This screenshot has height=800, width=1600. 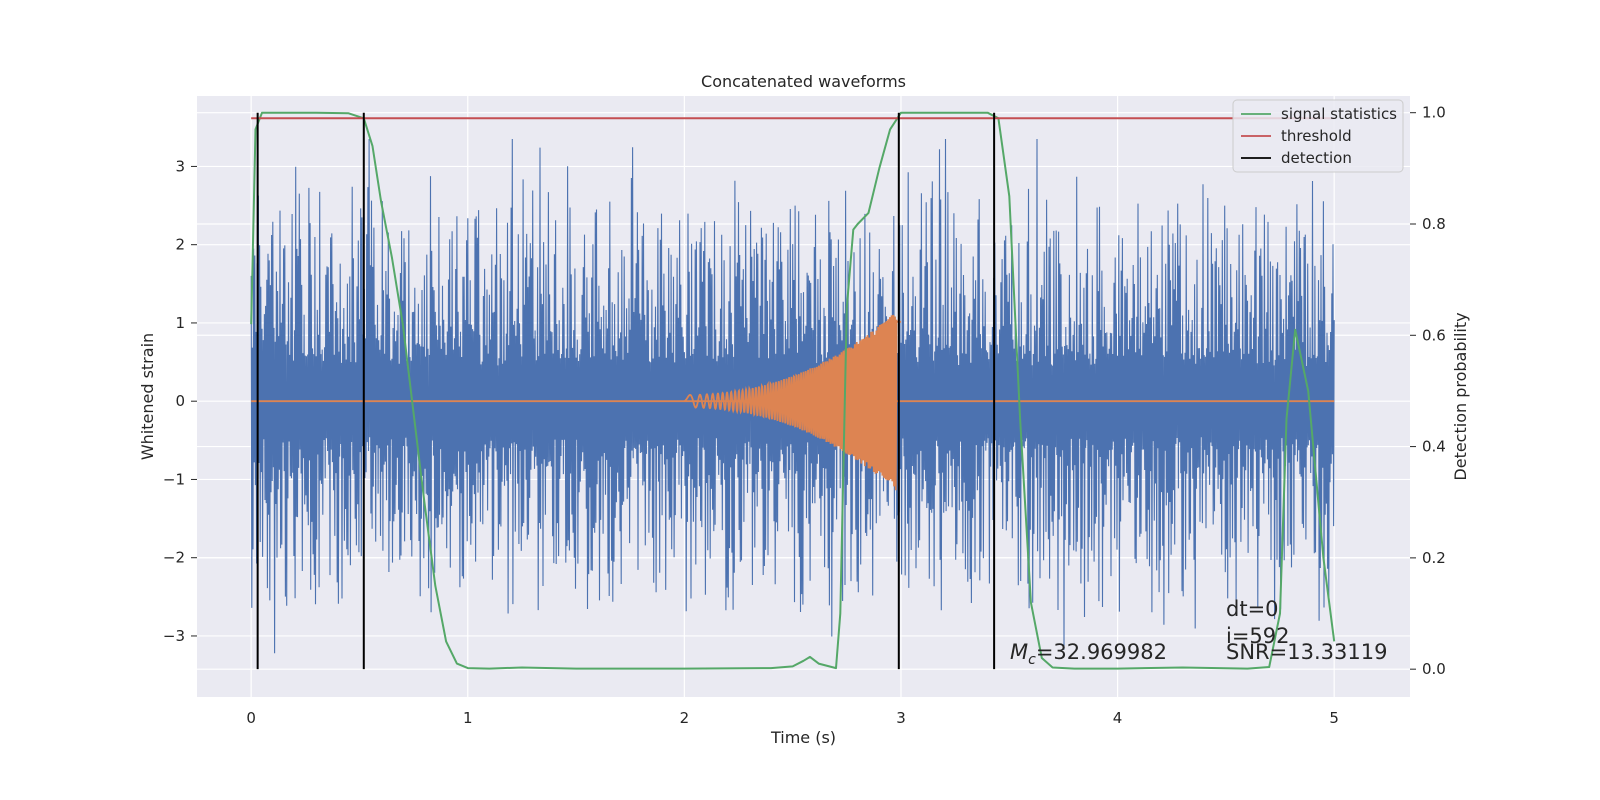 What do you see at coordinates (180, 323) in the screenshot?
I see `y-tick-label: 1` at bounding box center [180, 323].